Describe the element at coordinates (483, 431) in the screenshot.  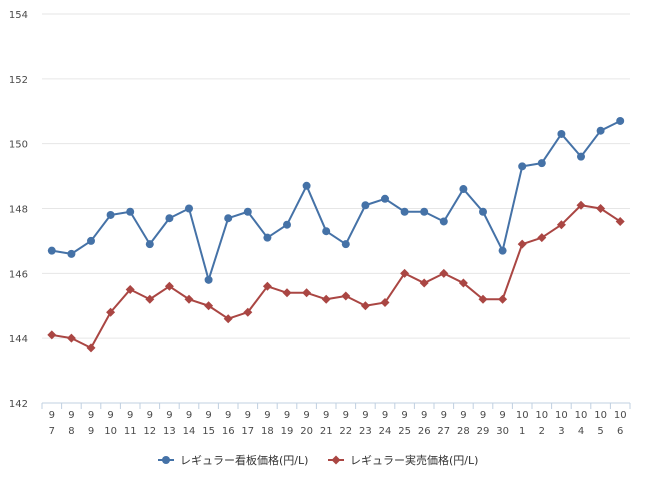
I see `x-tick-label-day: 29` at that location.